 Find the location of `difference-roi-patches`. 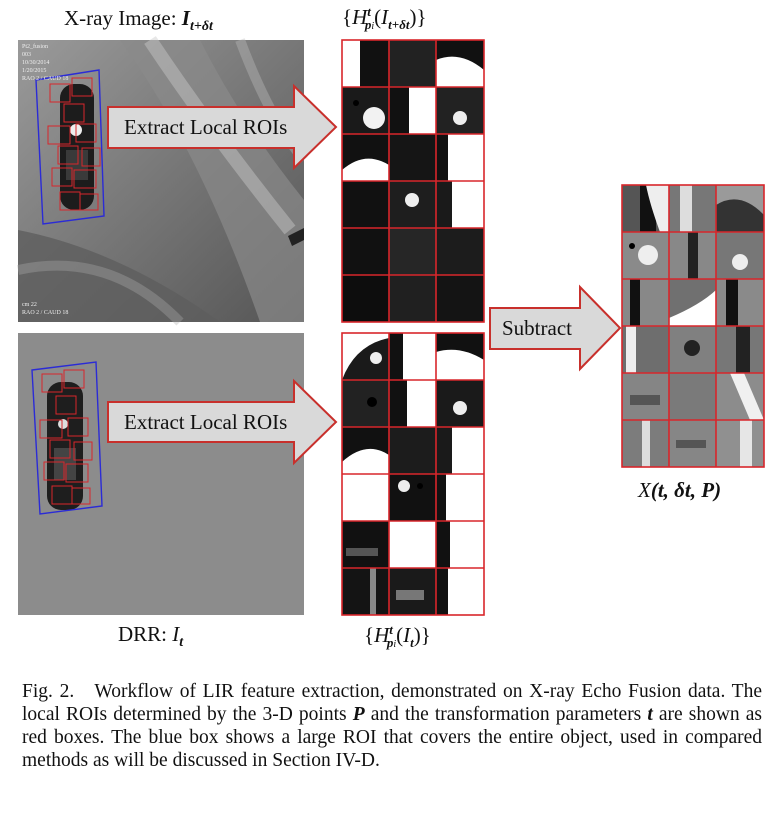

difference-roi-patches is located at coordinates (693, 326).